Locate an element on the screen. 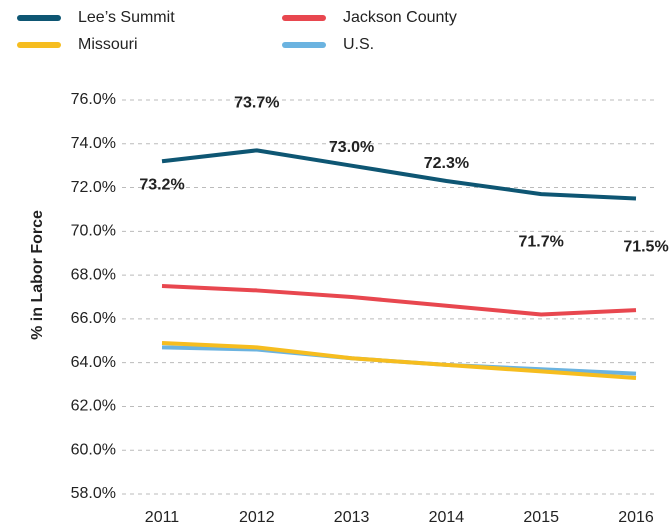 The image size is (670, 529). y-axis-label: % in Labor Force is located at coordinates (37, 275).